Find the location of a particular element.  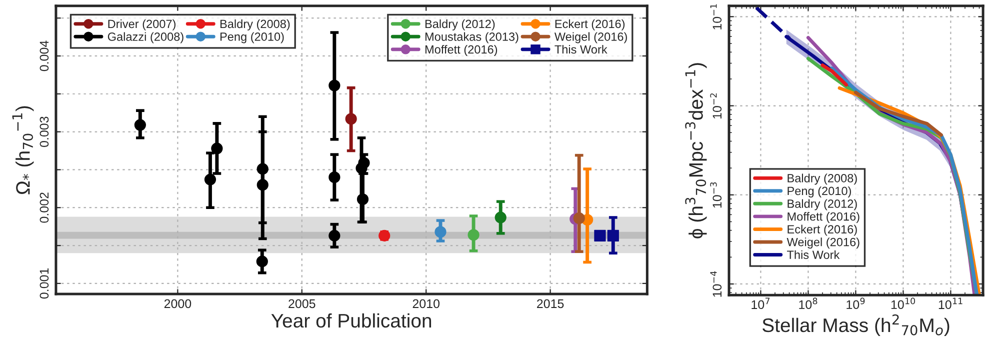

x-tick-label: 2000 is located at coordinates (178, 303).